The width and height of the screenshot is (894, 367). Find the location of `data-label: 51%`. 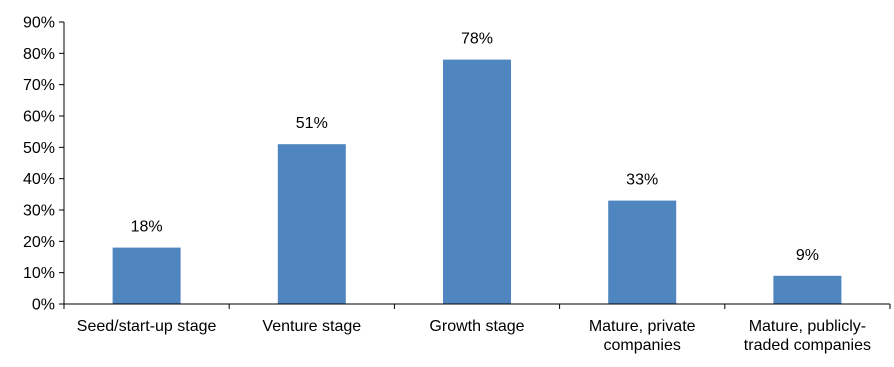

data-label: 51% is located at coordinates (312, 123).